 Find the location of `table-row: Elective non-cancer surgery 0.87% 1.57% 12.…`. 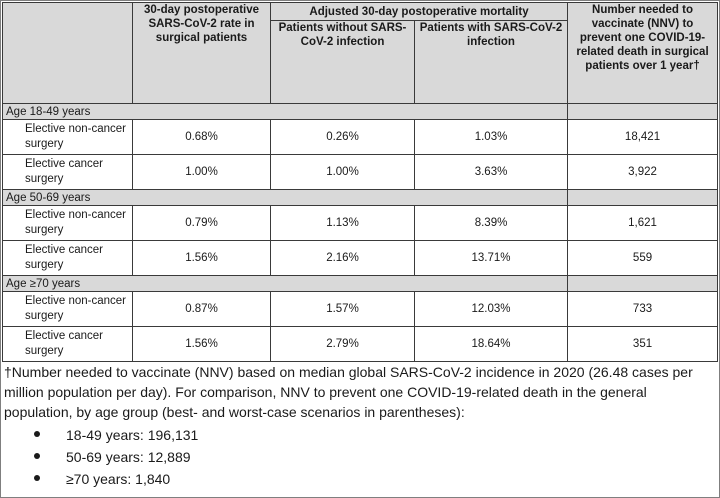

table-row: Elective non-cancer surgery 0.87% 1.57% 12.… is located at coordinates (360, 309).